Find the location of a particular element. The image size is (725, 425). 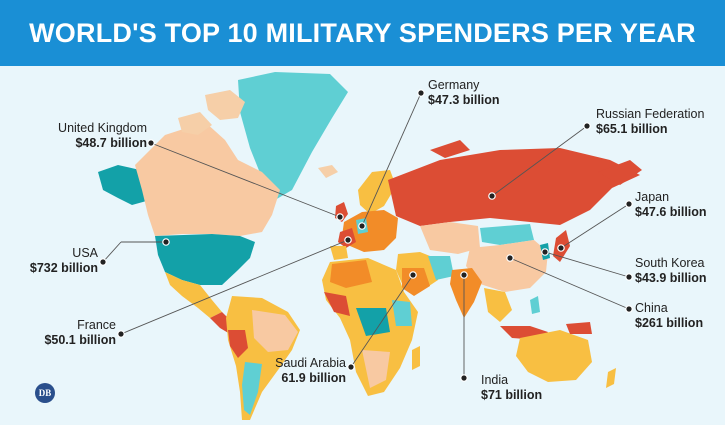

marker-south-korea-label is located at coordinates (629, 277).